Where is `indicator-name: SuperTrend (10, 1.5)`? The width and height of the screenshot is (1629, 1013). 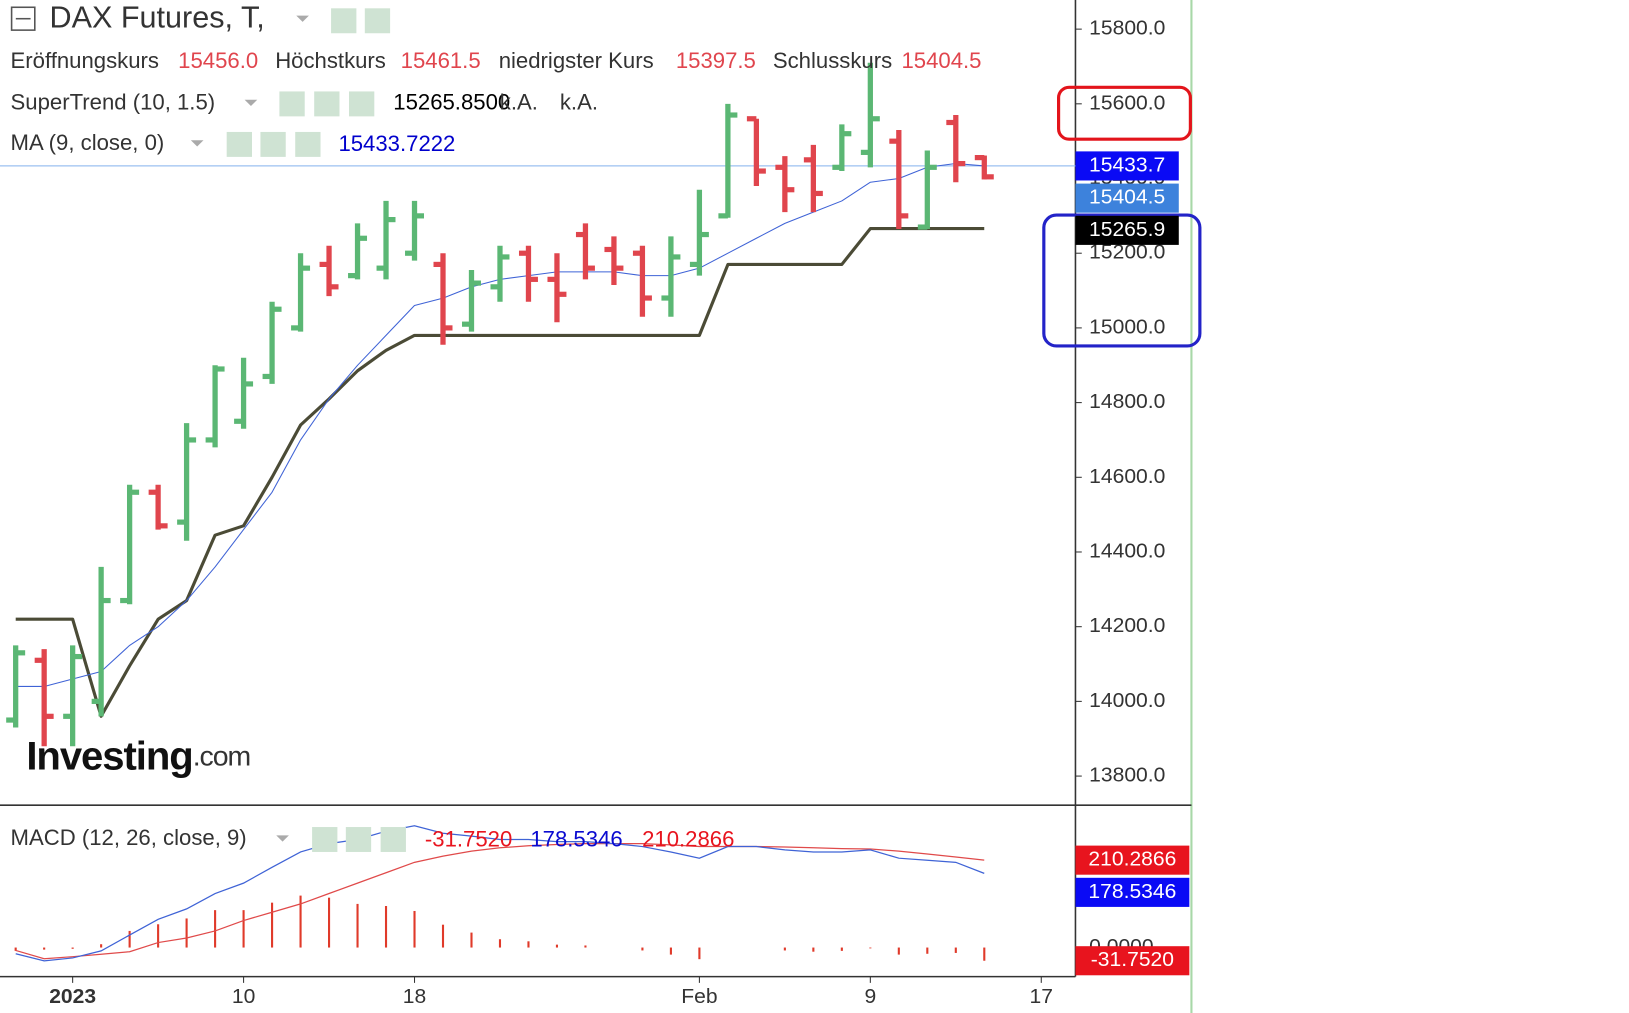 indicator-name: SuperTrend (10, 1.5) is located at coordinates (113, 102).